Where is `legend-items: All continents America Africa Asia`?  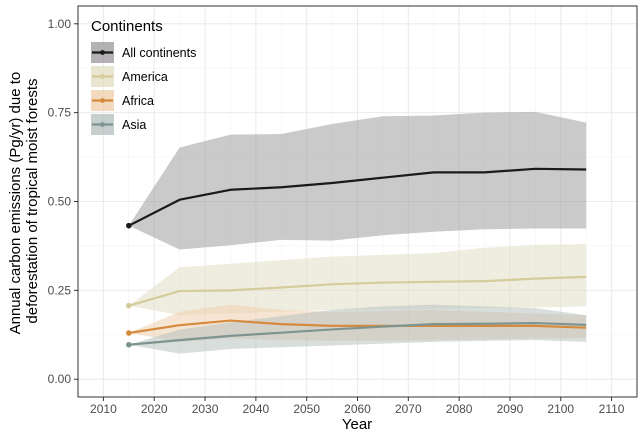 legend-items: All continents America Africa Asia is located at coordinates (143, 88).